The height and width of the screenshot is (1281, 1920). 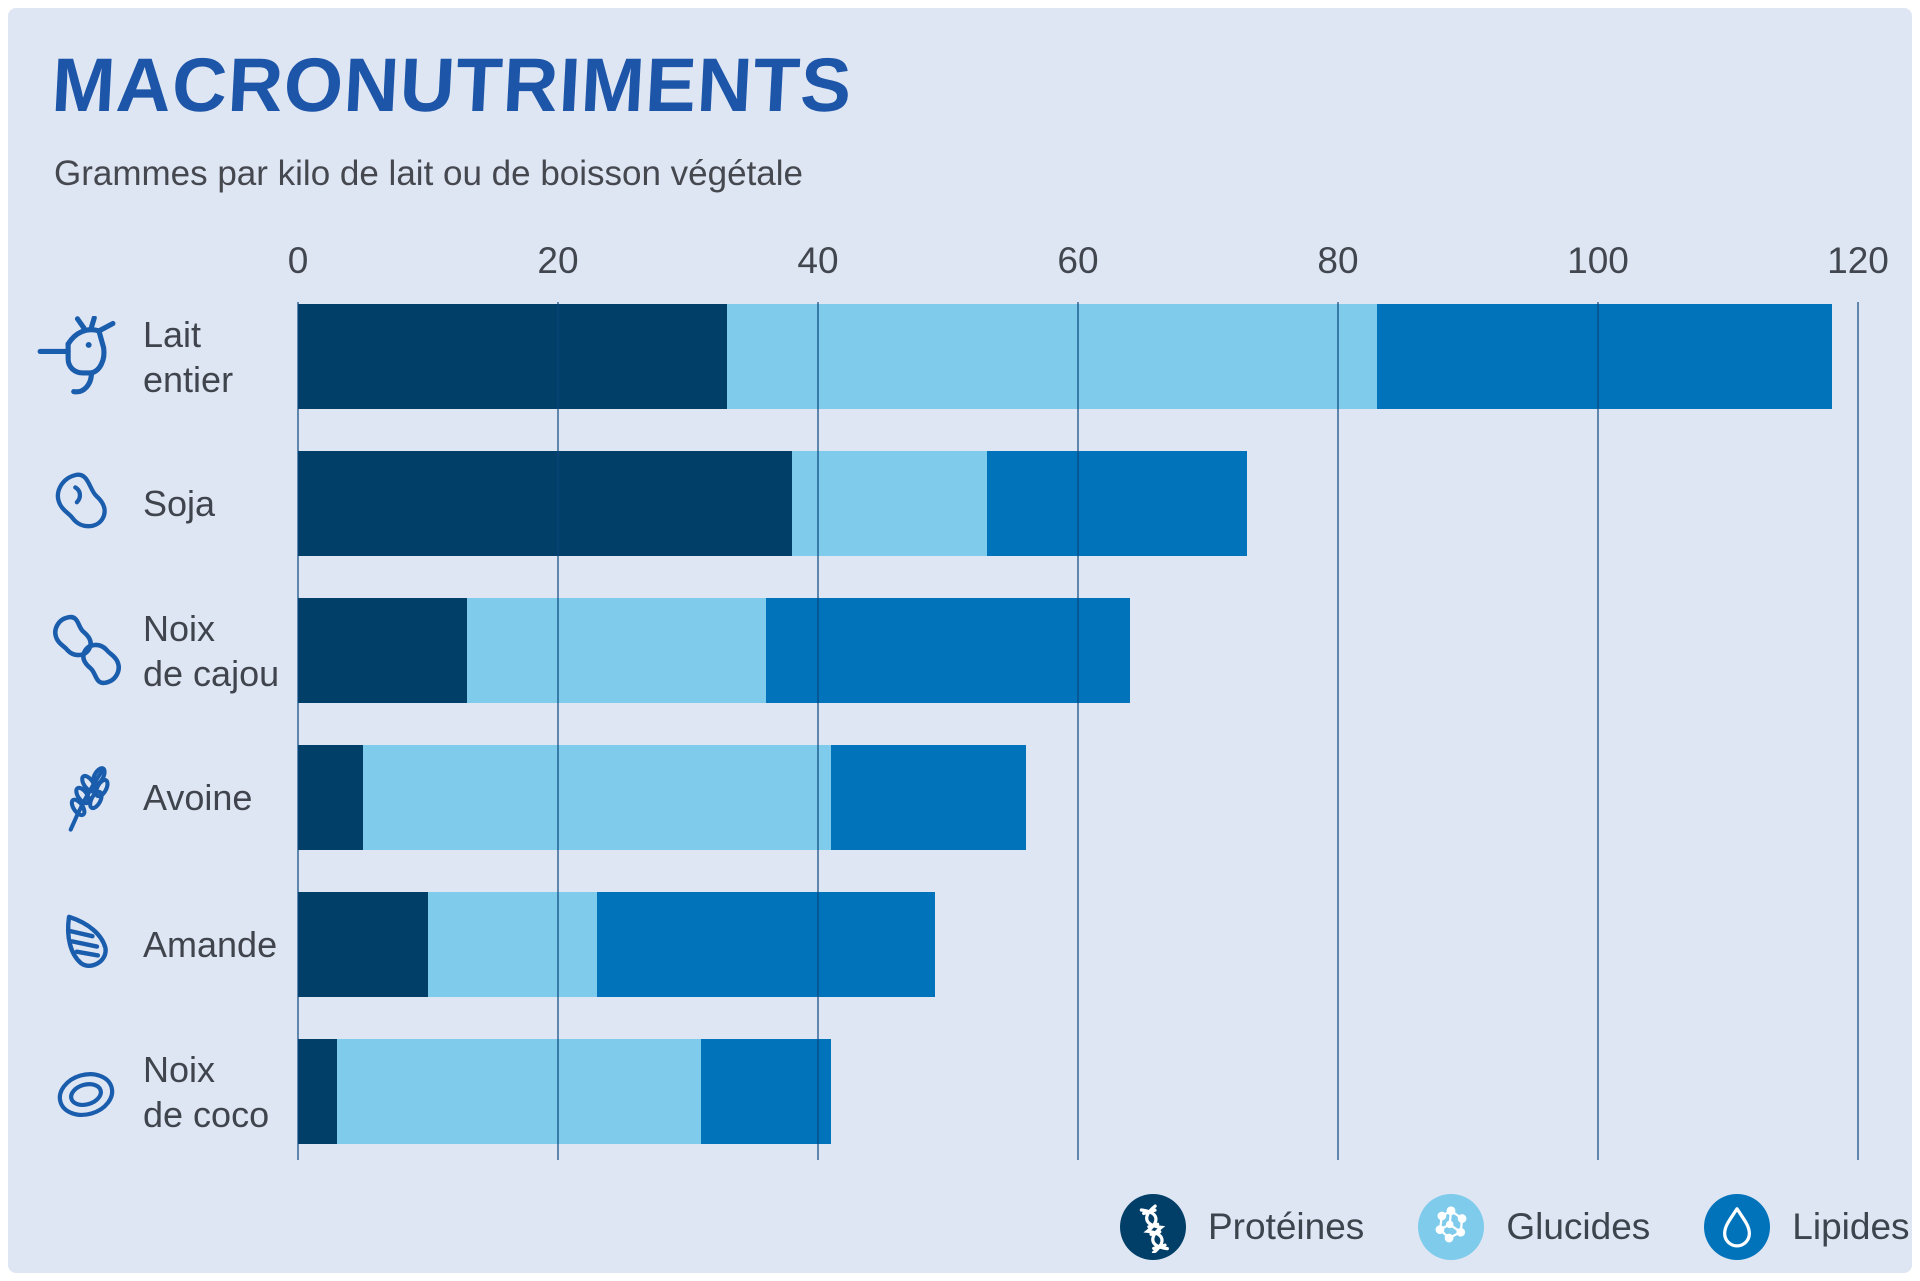 I want to click on legend-label: Lipides, so click(x=1851, y=1226).